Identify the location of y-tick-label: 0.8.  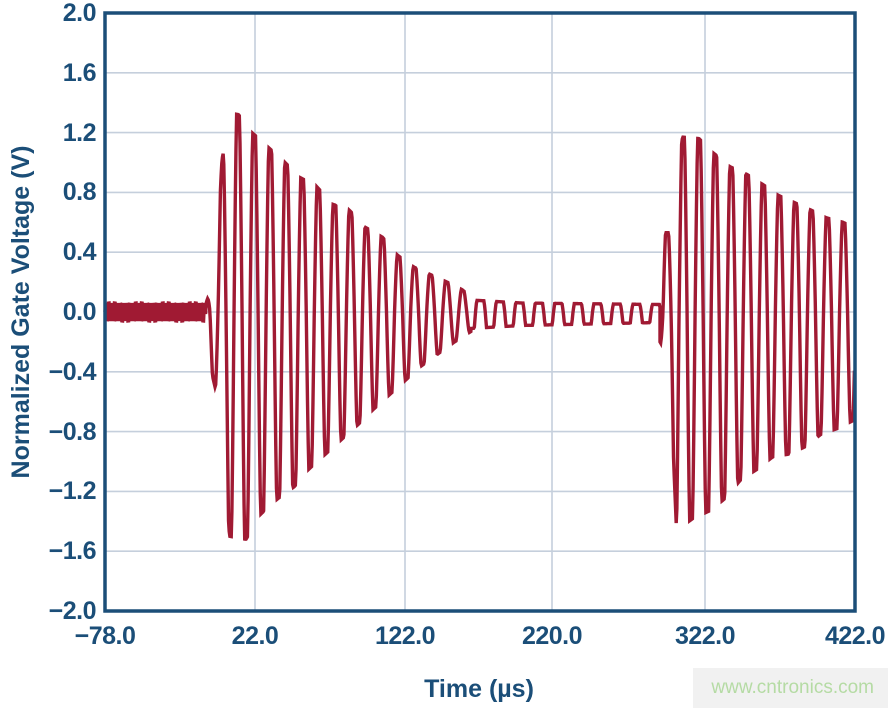
(79, 192).